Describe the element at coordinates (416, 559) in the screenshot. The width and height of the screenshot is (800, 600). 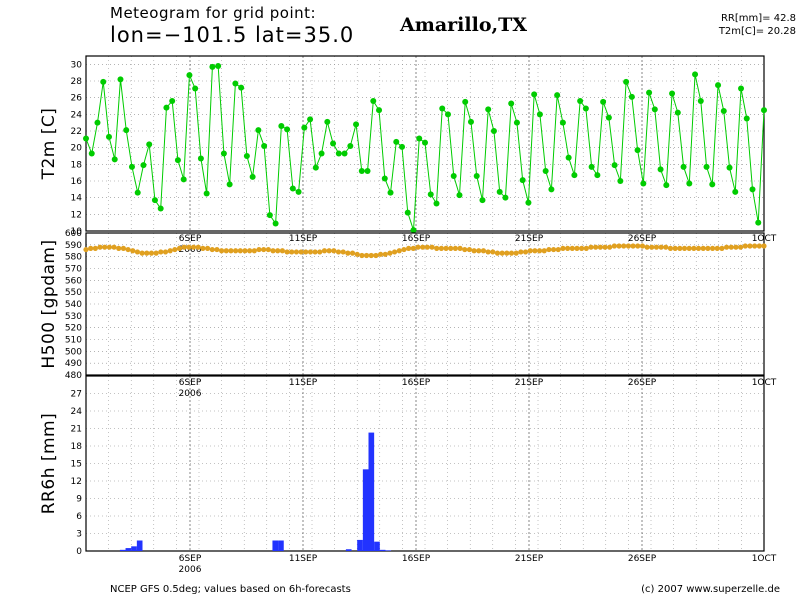
I see `x-tick-label: 16SEP` at that location.